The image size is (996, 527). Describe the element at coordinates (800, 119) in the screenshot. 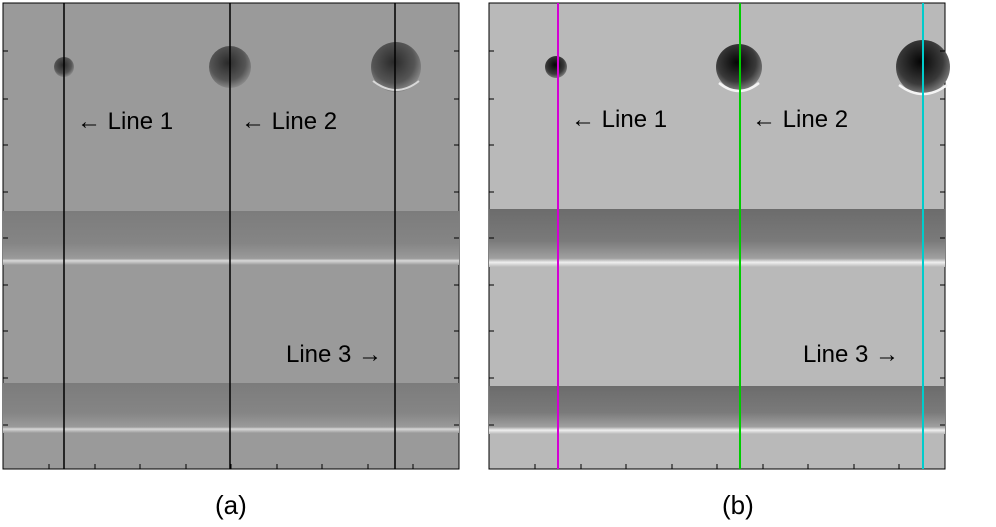

I see `panel-b-label-line-2: ← Line 2` at that location.